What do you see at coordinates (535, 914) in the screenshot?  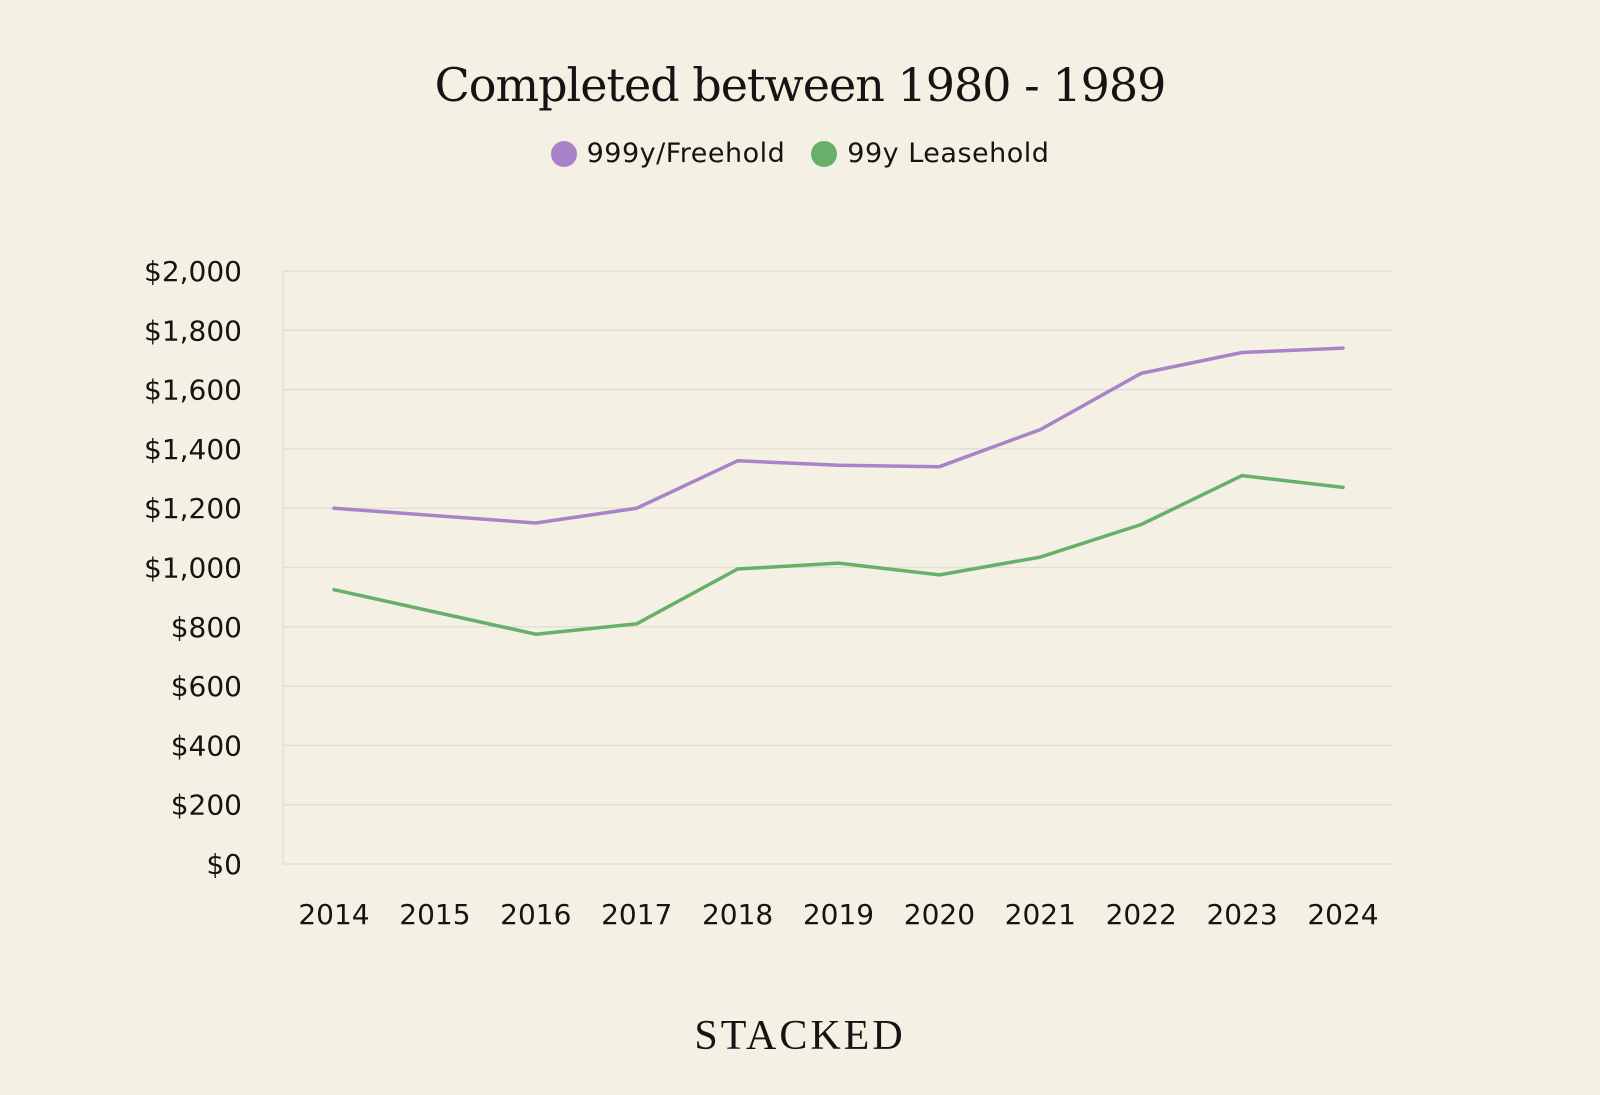 I see `x-tick-label: 2016` at bounding box center [535, 914].